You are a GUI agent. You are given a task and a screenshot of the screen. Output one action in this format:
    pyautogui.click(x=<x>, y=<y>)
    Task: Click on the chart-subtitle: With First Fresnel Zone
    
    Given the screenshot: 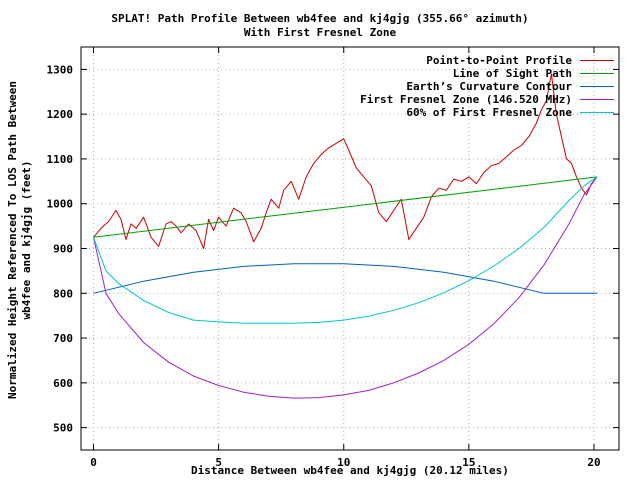 What is the action you would take?
    pyautogui.click(x=320, y=32)
    